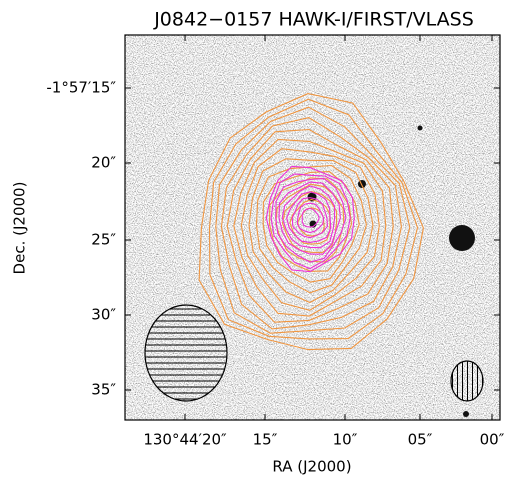 This screenshot has width=510, height=479. What do you see at coordinates (103, 390) in the screenshot?
I see `y-tick-label: 35″` at bounding box center [103, 390].